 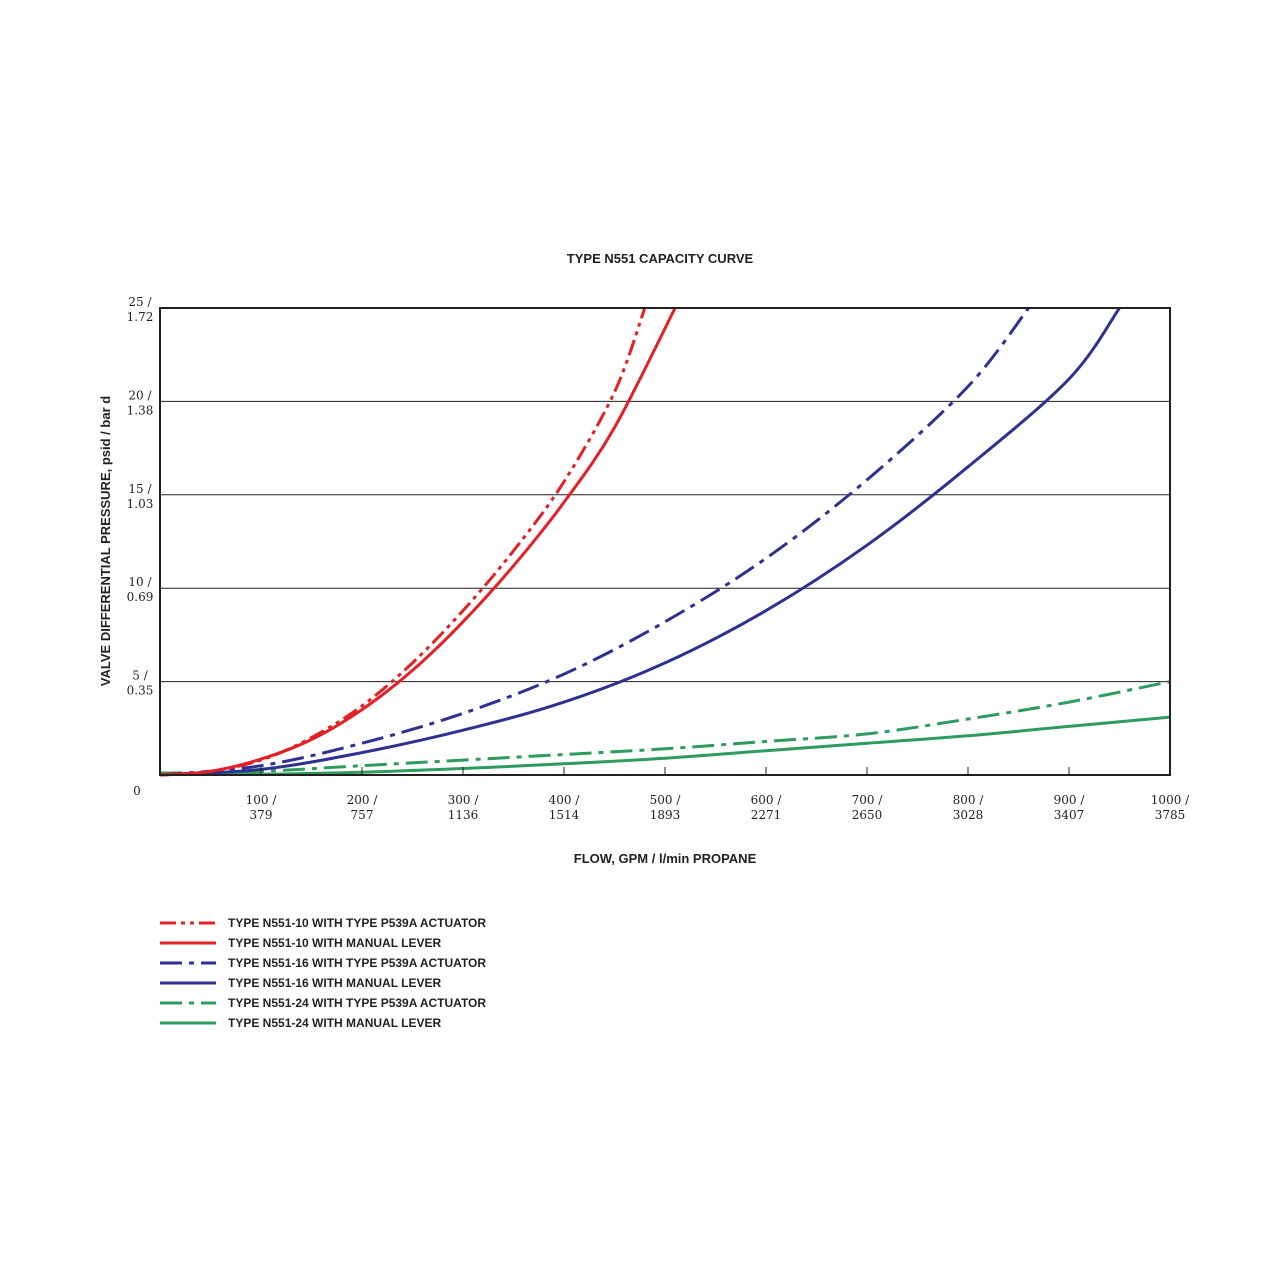 What do you see at coordinates (1069, 815) in the screenshot?
I see `x-tick-label: 3407` at bounding box center [1069, 815].